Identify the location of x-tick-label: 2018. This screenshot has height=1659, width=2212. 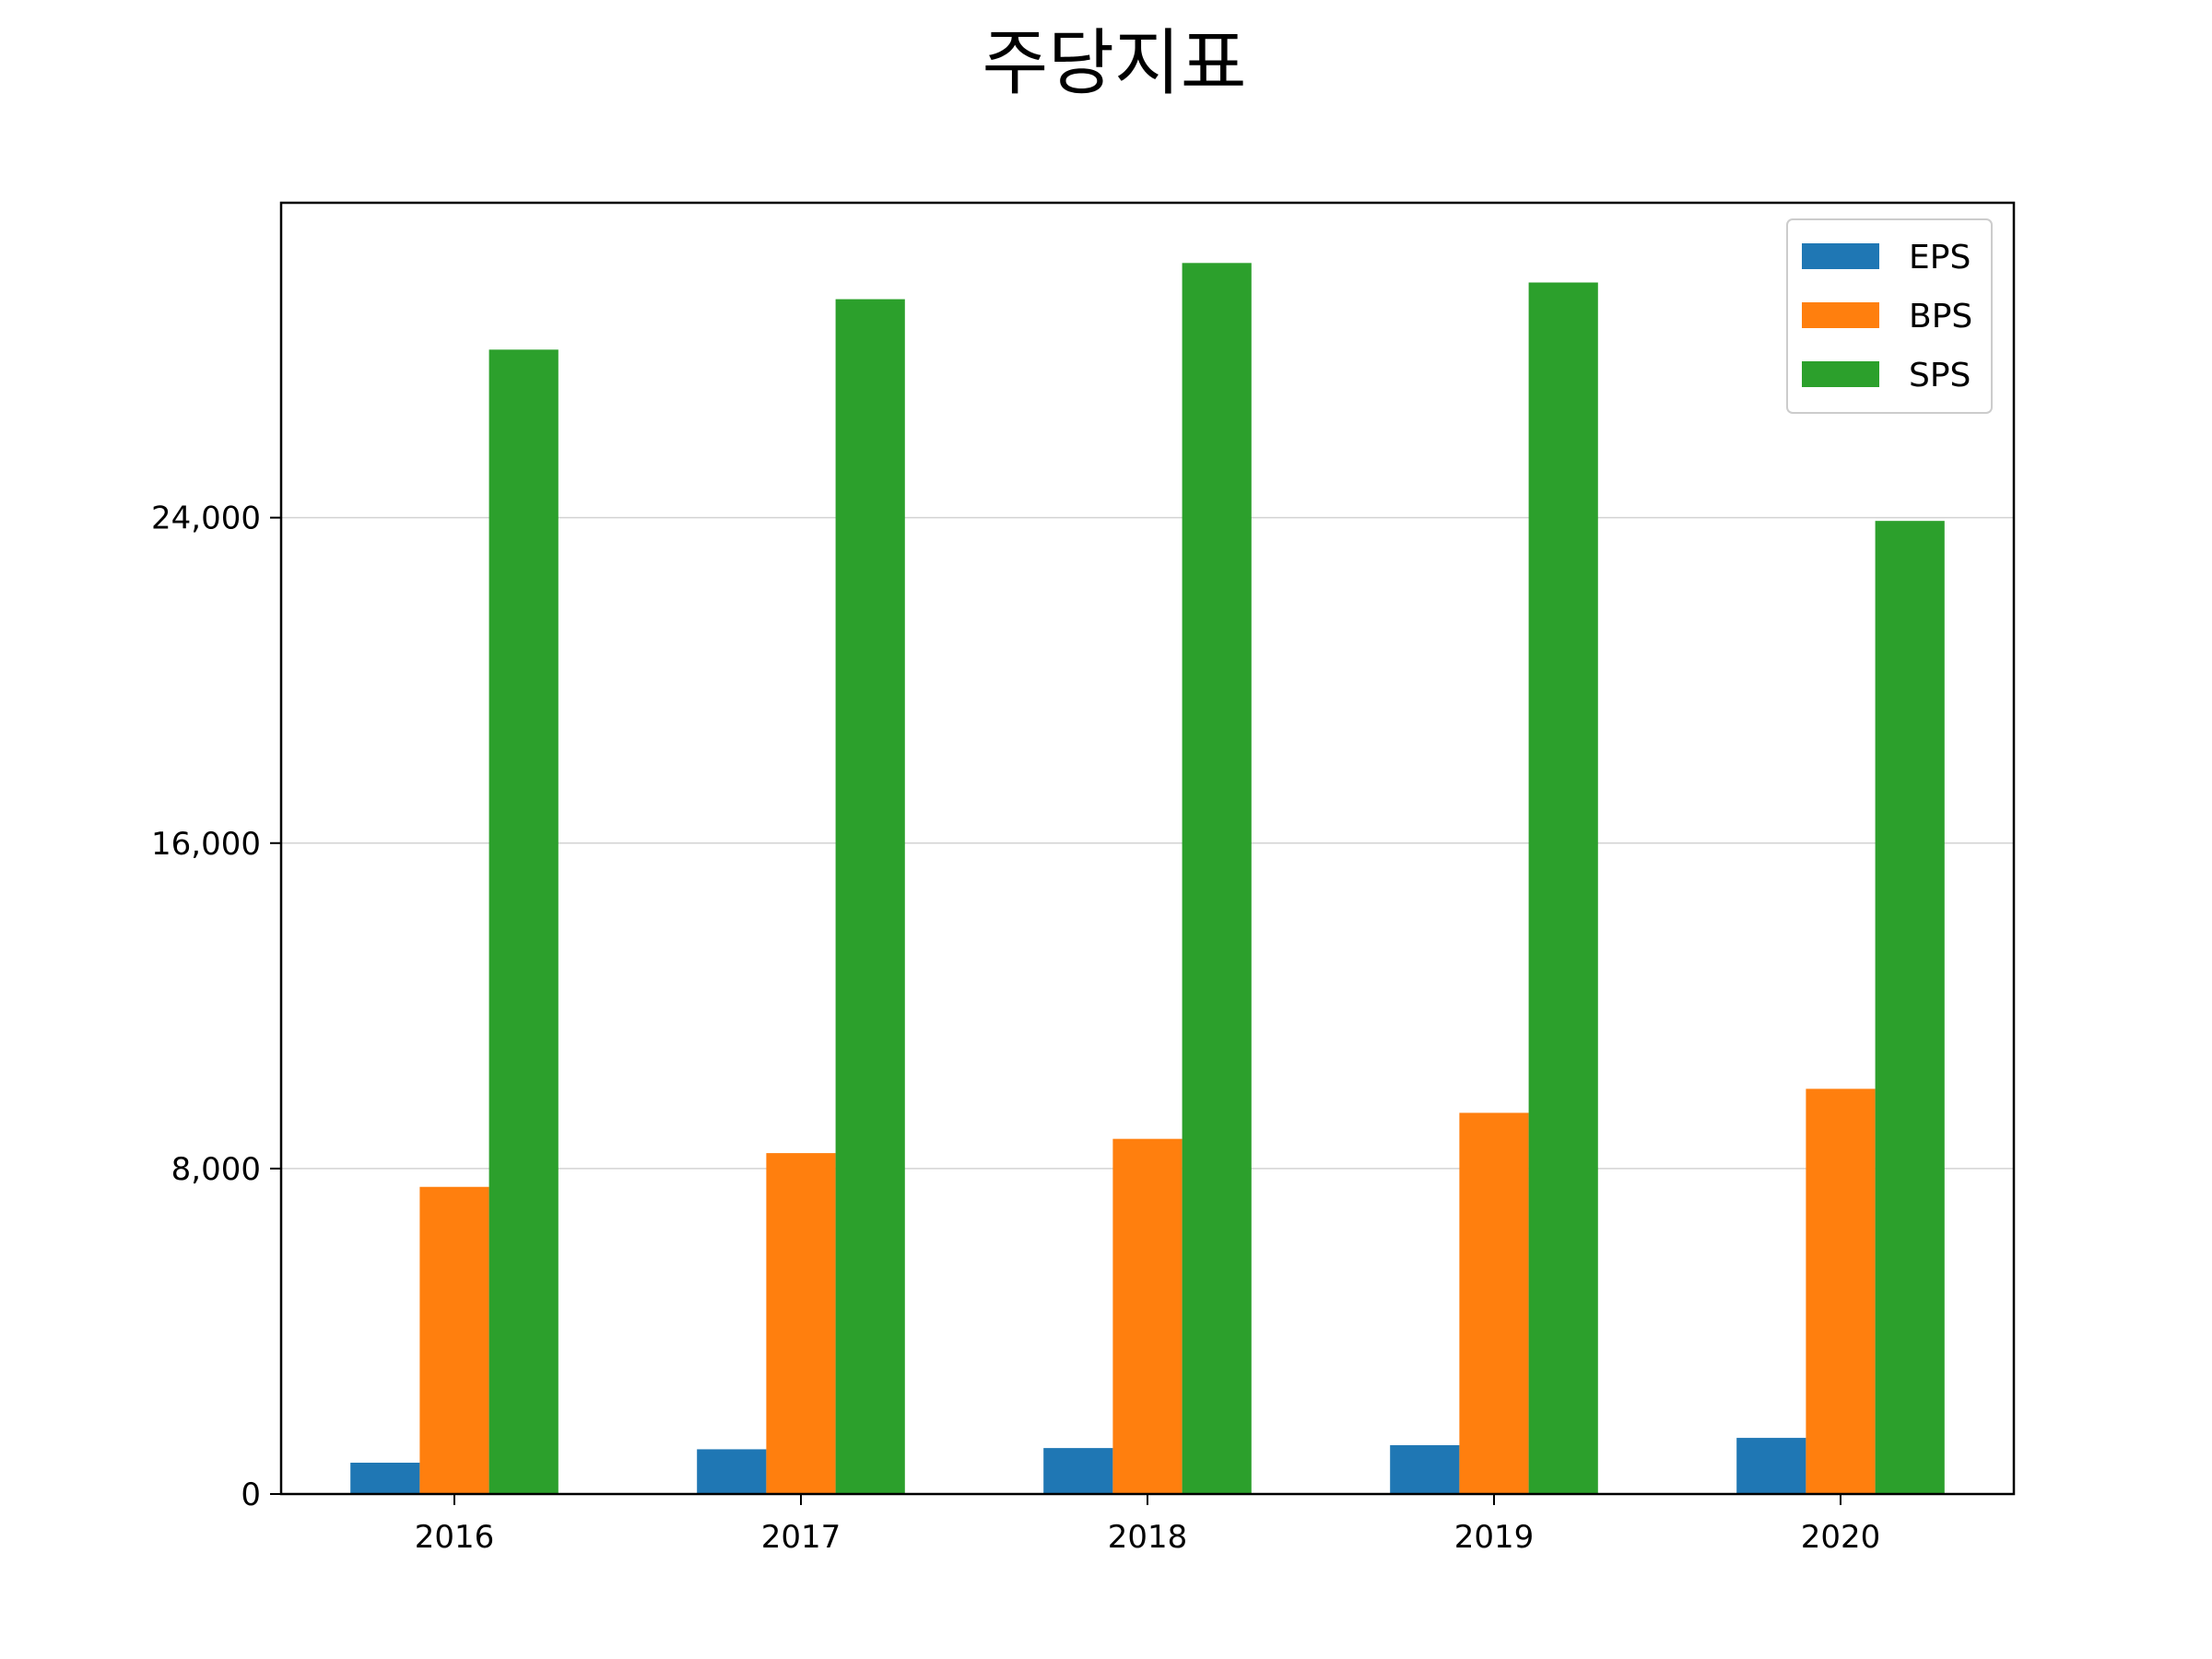
(1148, 1537).